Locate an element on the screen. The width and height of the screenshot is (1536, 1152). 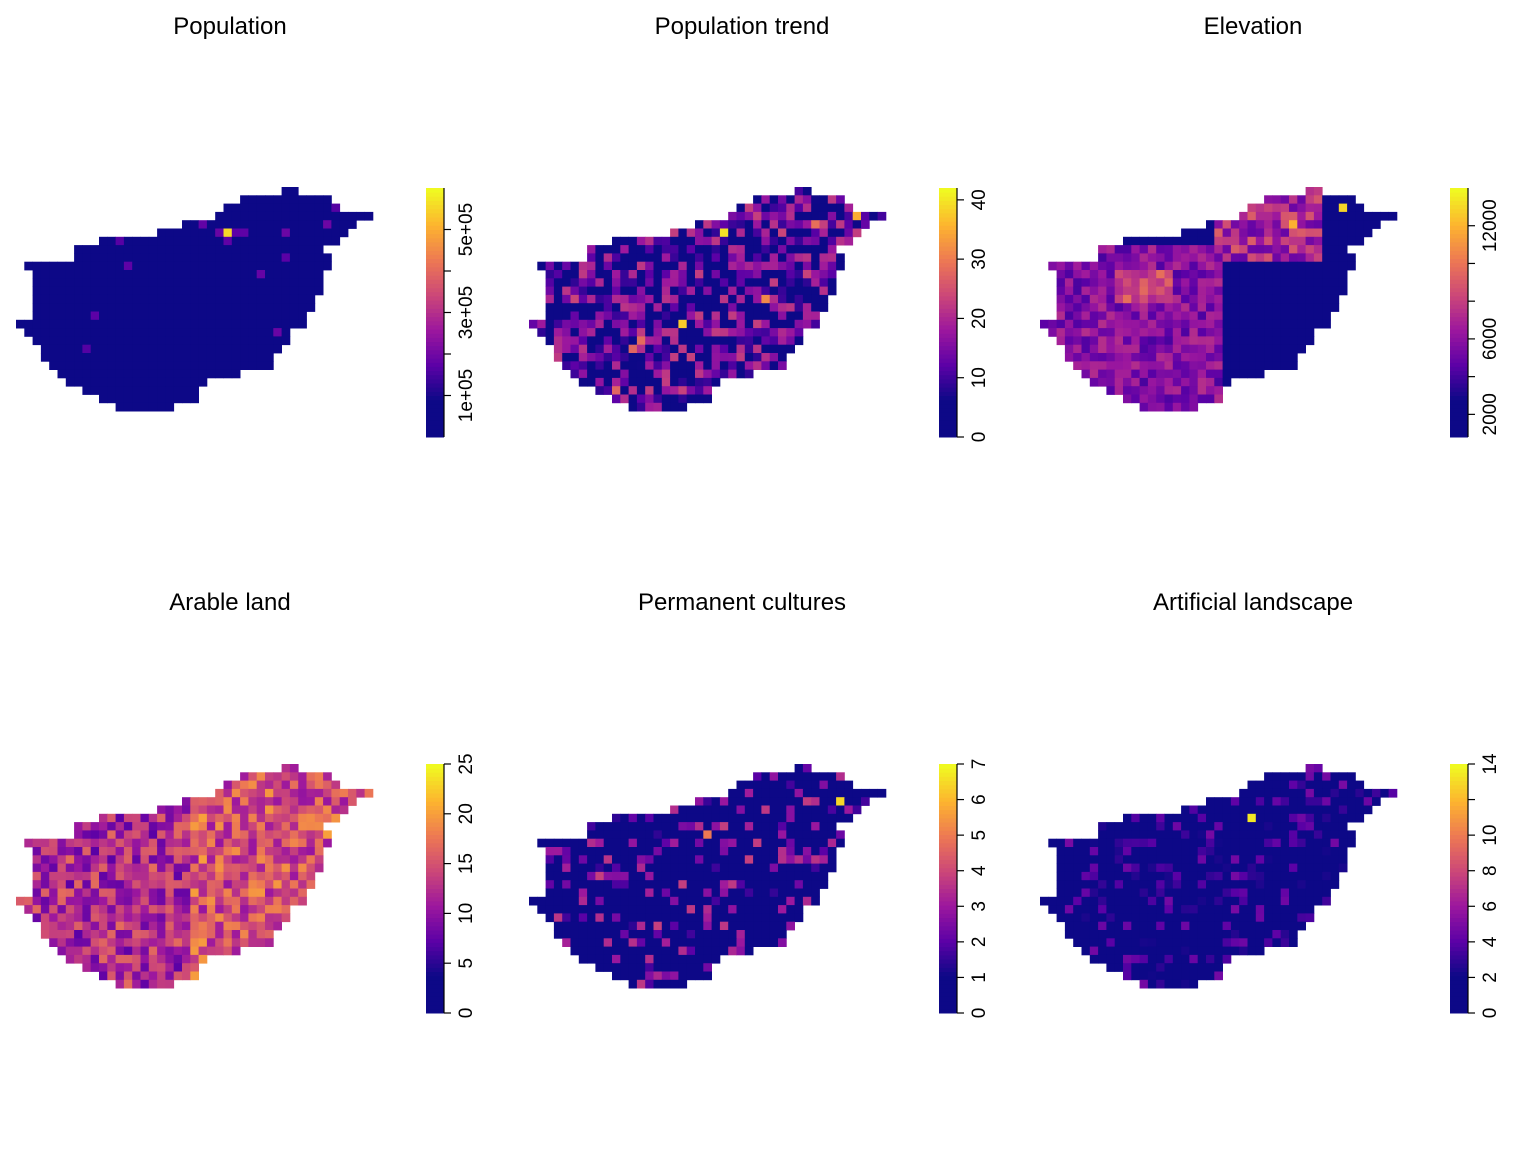
colorbar-tick-label: 15 is located at coordinates (466, 863).